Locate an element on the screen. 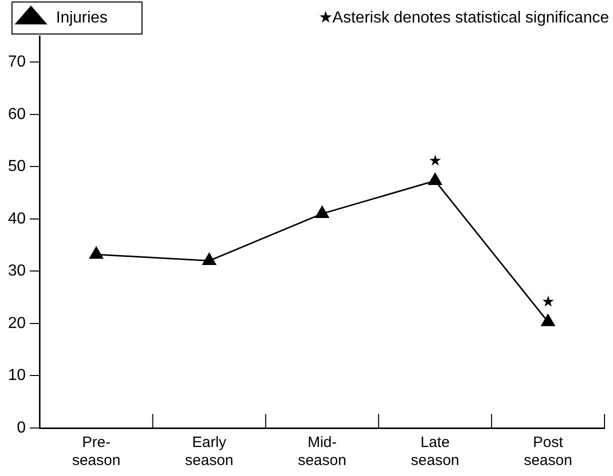  y-tick-label: 60 is located at coordinates (17, 114).